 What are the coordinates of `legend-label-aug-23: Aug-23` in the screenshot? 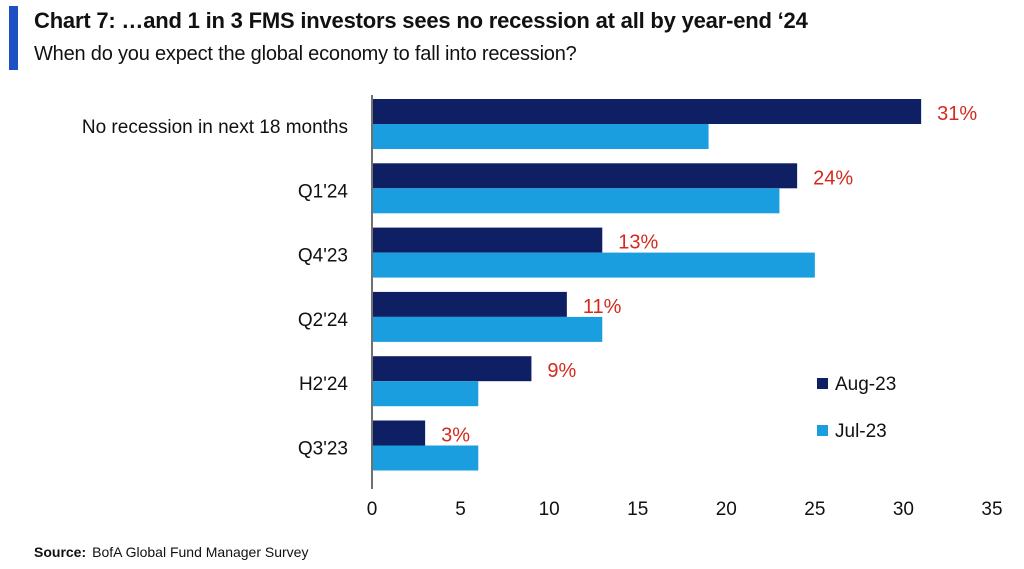 It's located at (865, 384).